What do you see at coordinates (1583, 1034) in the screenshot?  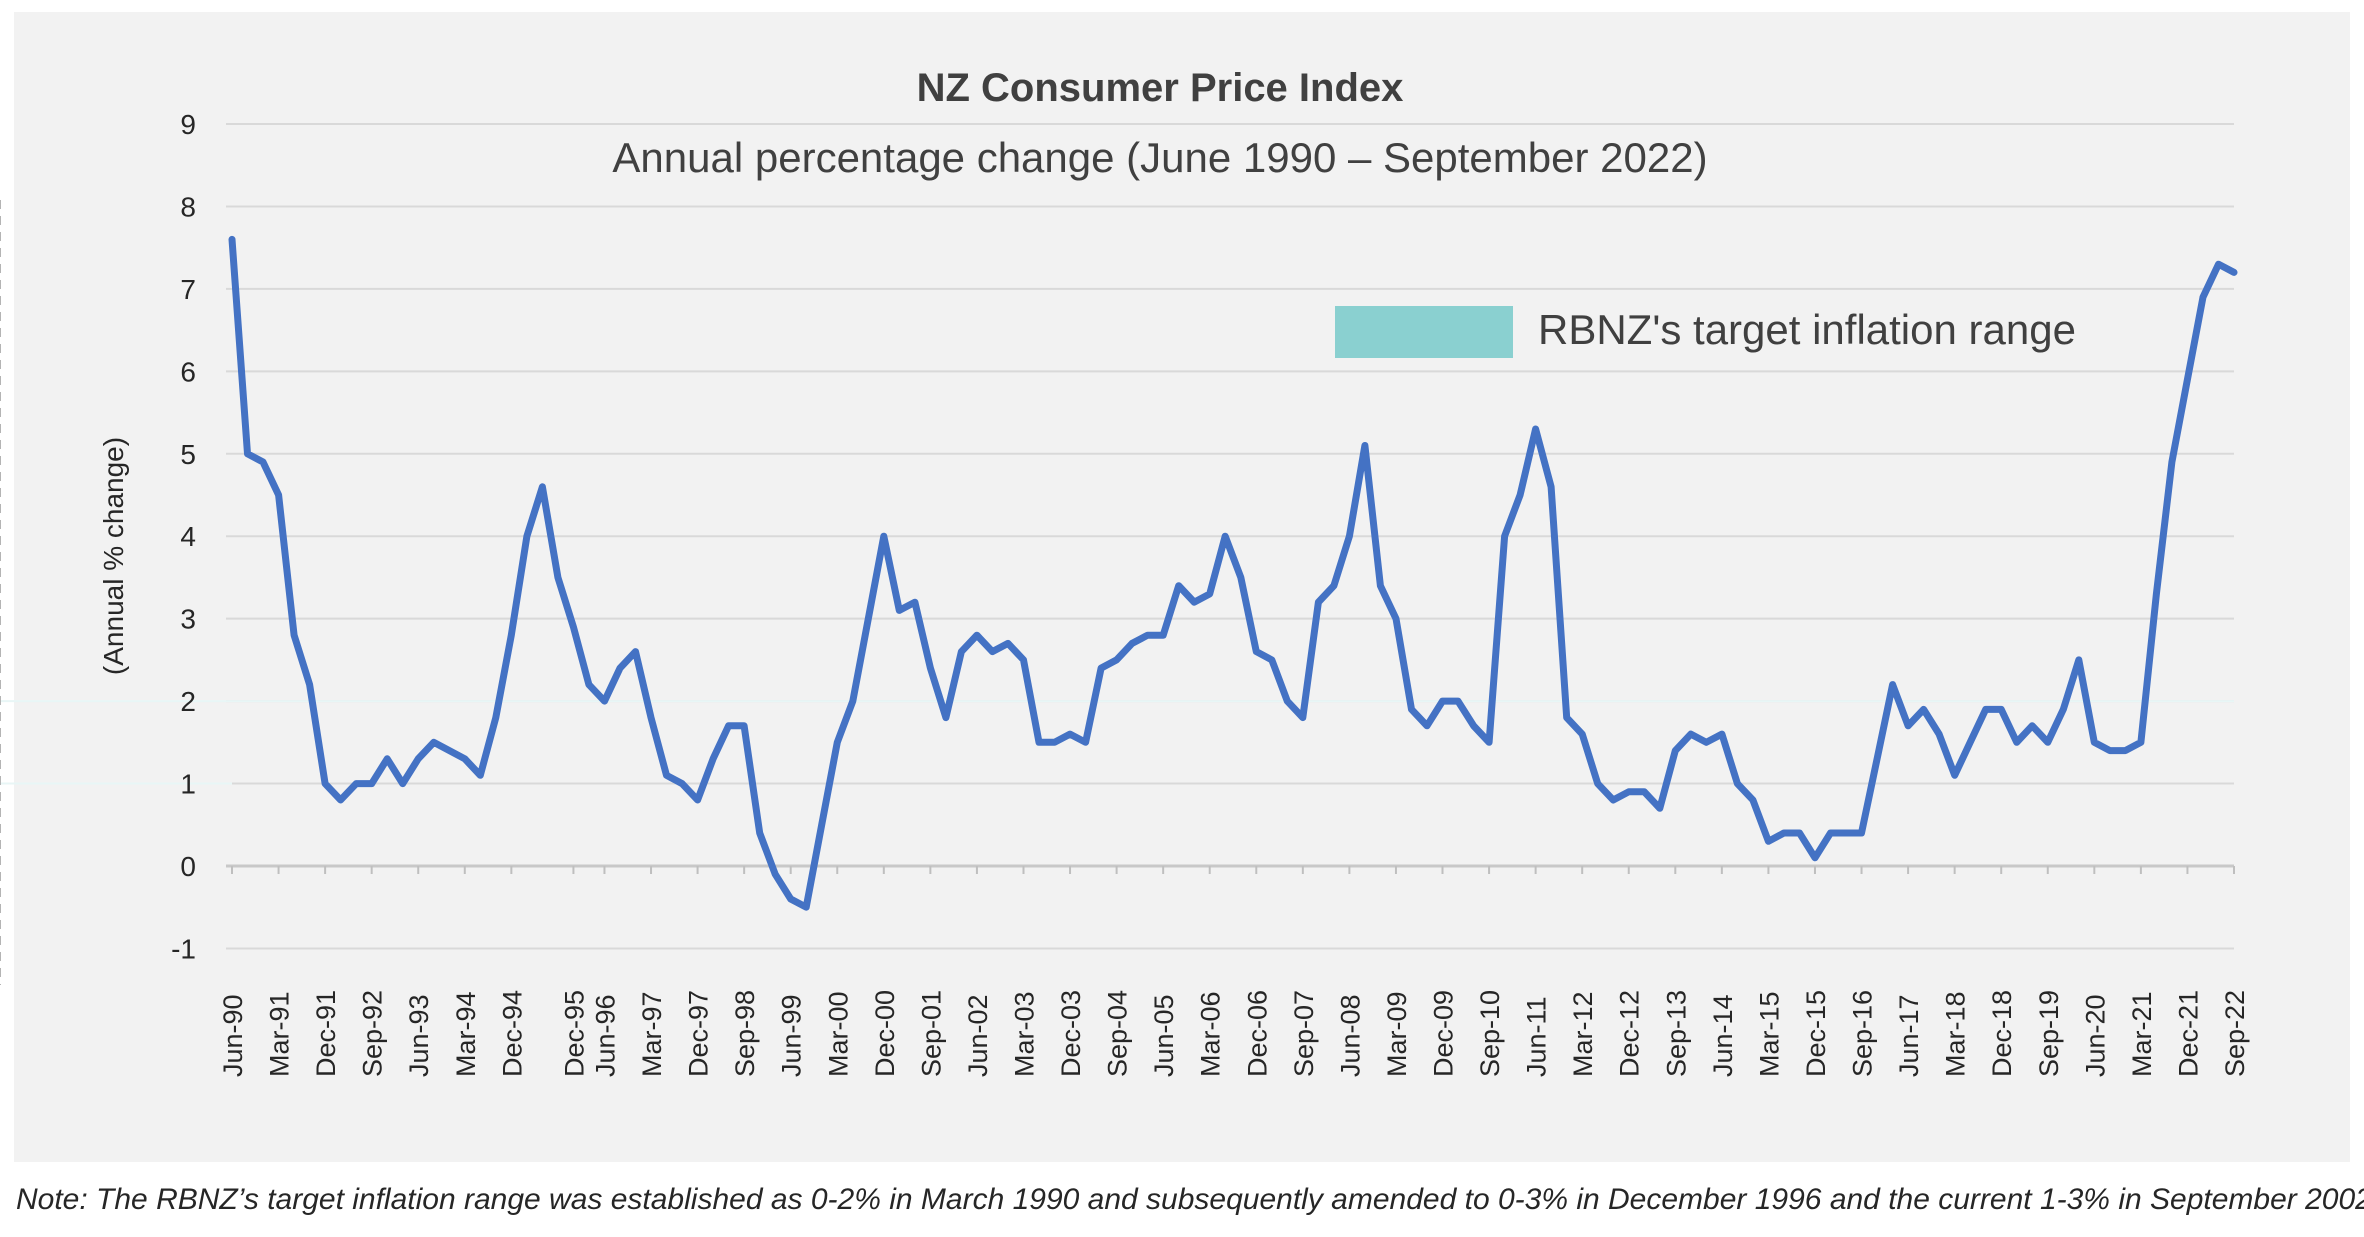 I see `x-tick-label: Mar-12` at bounding box center [1583, 1034].